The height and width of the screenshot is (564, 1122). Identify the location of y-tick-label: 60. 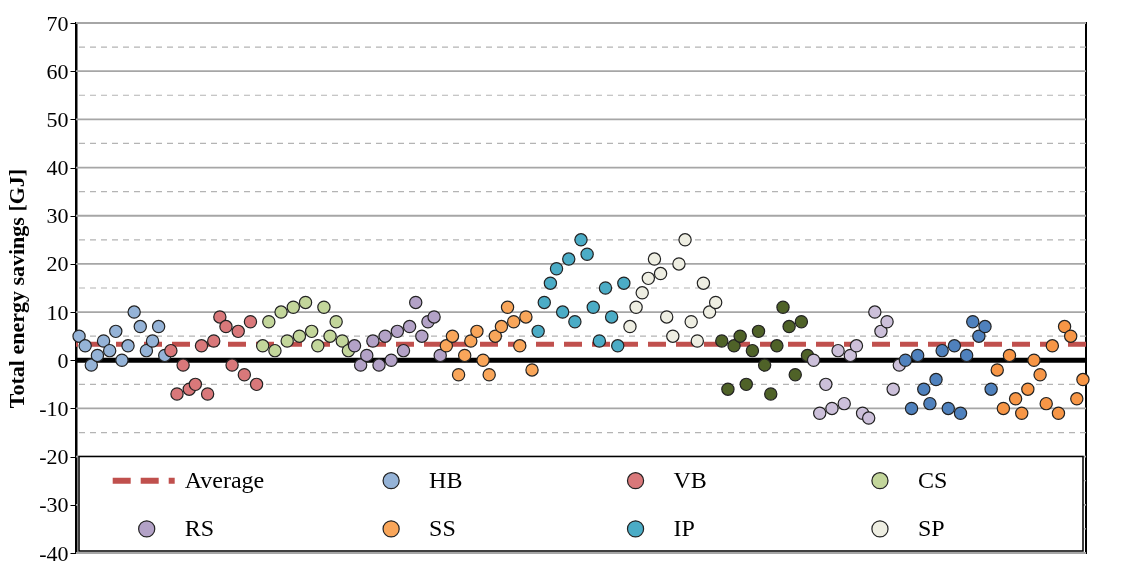
(57, 71).